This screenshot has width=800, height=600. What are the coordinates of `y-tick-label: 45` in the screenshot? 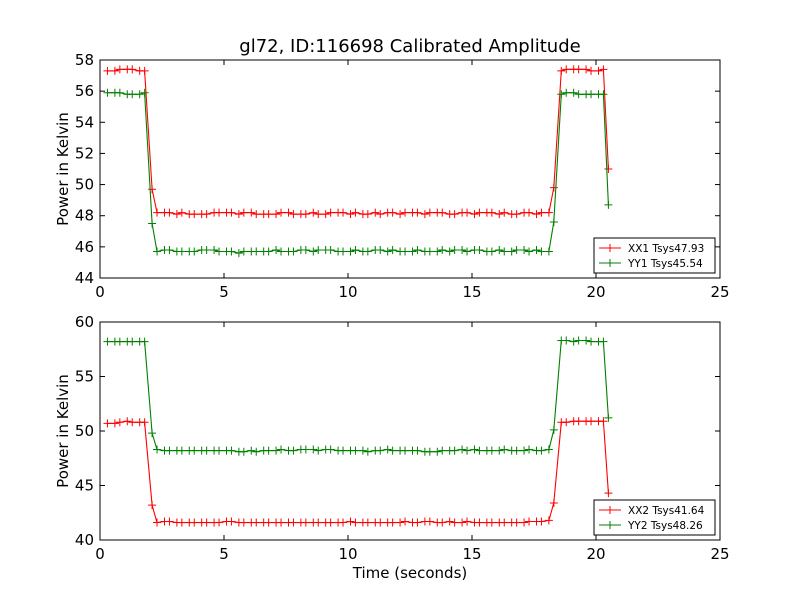 It's located at (84, 486).